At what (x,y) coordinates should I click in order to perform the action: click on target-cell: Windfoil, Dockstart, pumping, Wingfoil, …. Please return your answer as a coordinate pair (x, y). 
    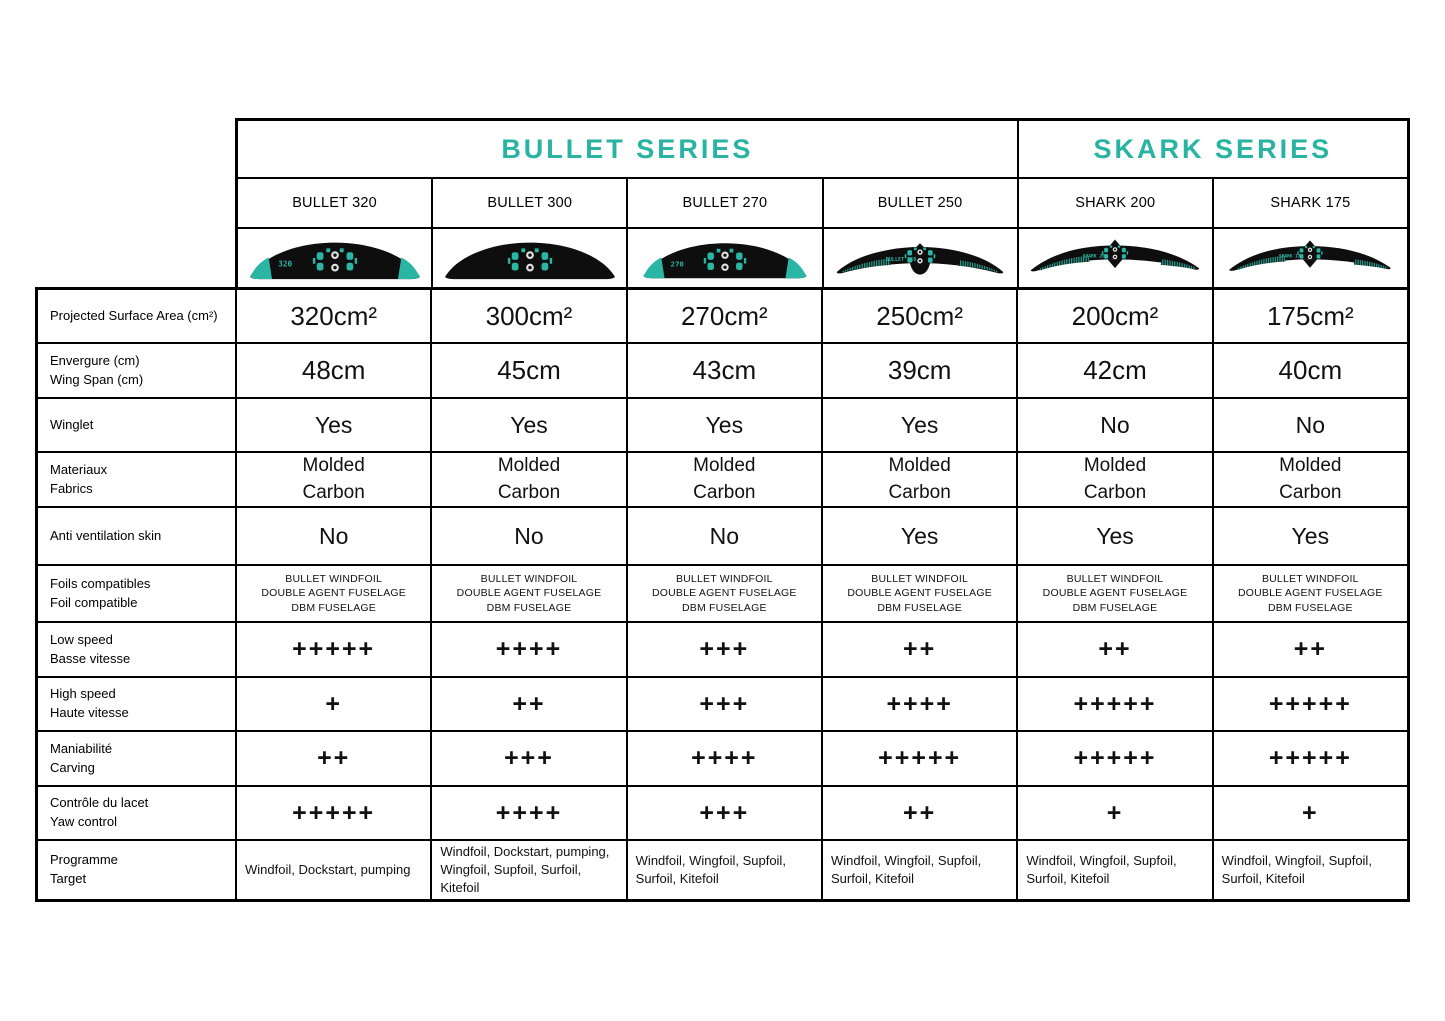
    Looking at the image, I should click on (529, 870).